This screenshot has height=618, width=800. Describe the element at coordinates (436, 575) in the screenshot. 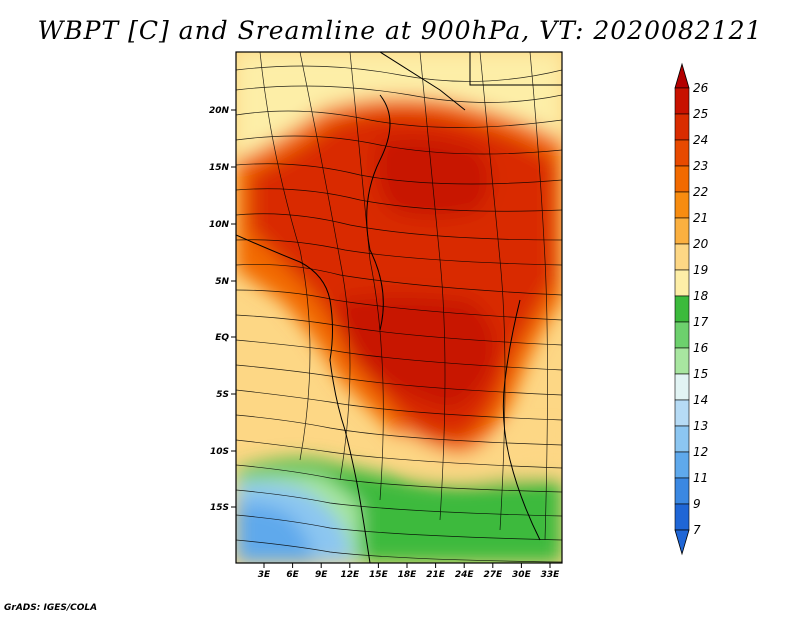

I see `lon-tick-label: 21E` at that location.